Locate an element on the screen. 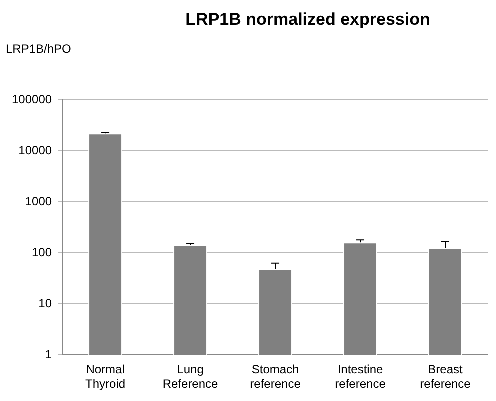  x-tick-label: Intestine reference is located at coordinates (360, 377).